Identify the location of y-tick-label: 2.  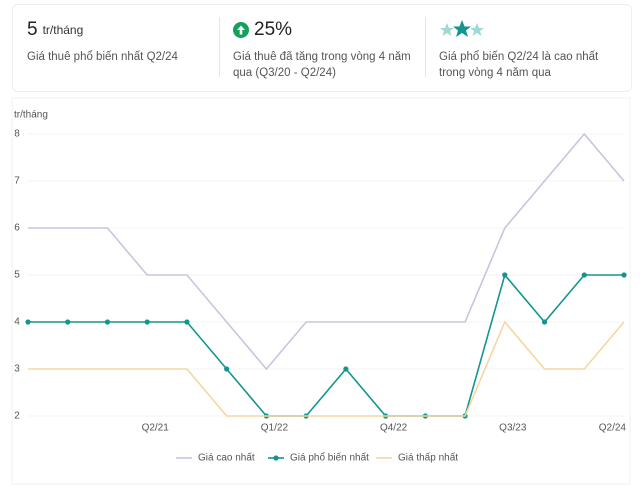
(17, 416).